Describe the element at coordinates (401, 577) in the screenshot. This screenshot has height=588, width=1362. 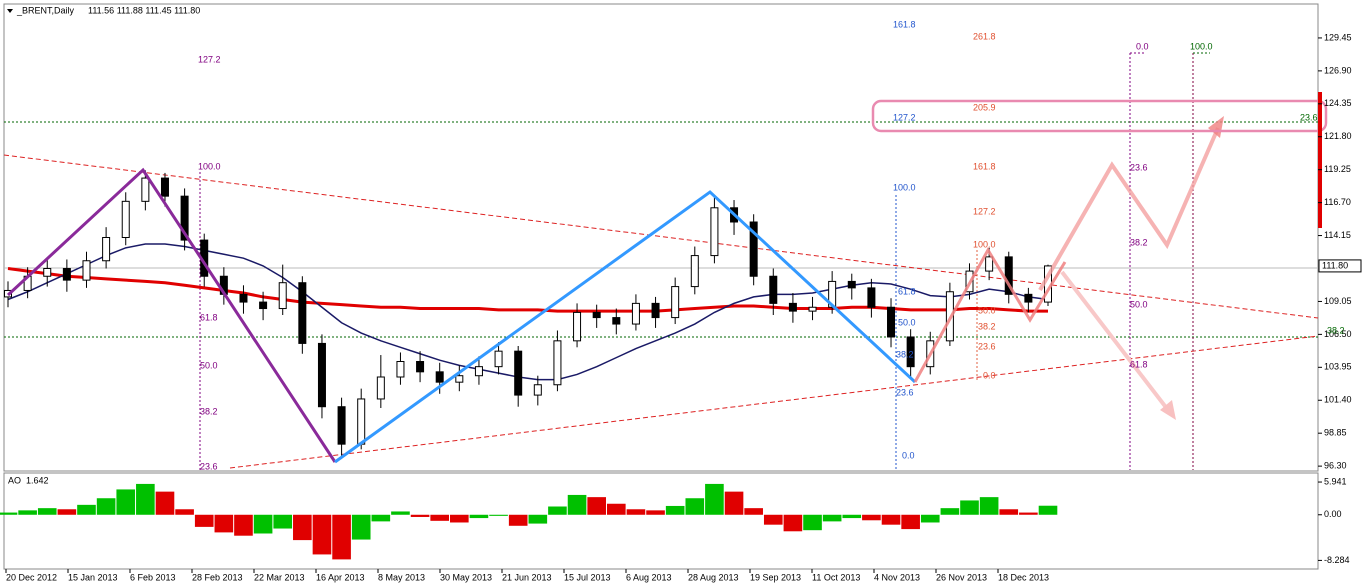
I see `x-tick-label: 8 May 2013` at that location.